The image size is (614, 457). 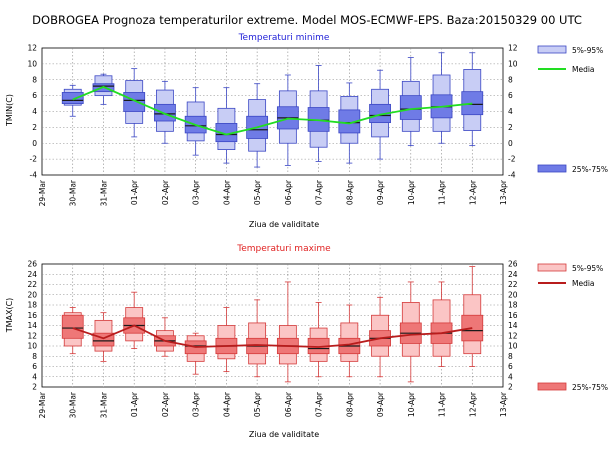 I want to click on tmax-y-label: TMAX(C), so click(x=9, y=316).